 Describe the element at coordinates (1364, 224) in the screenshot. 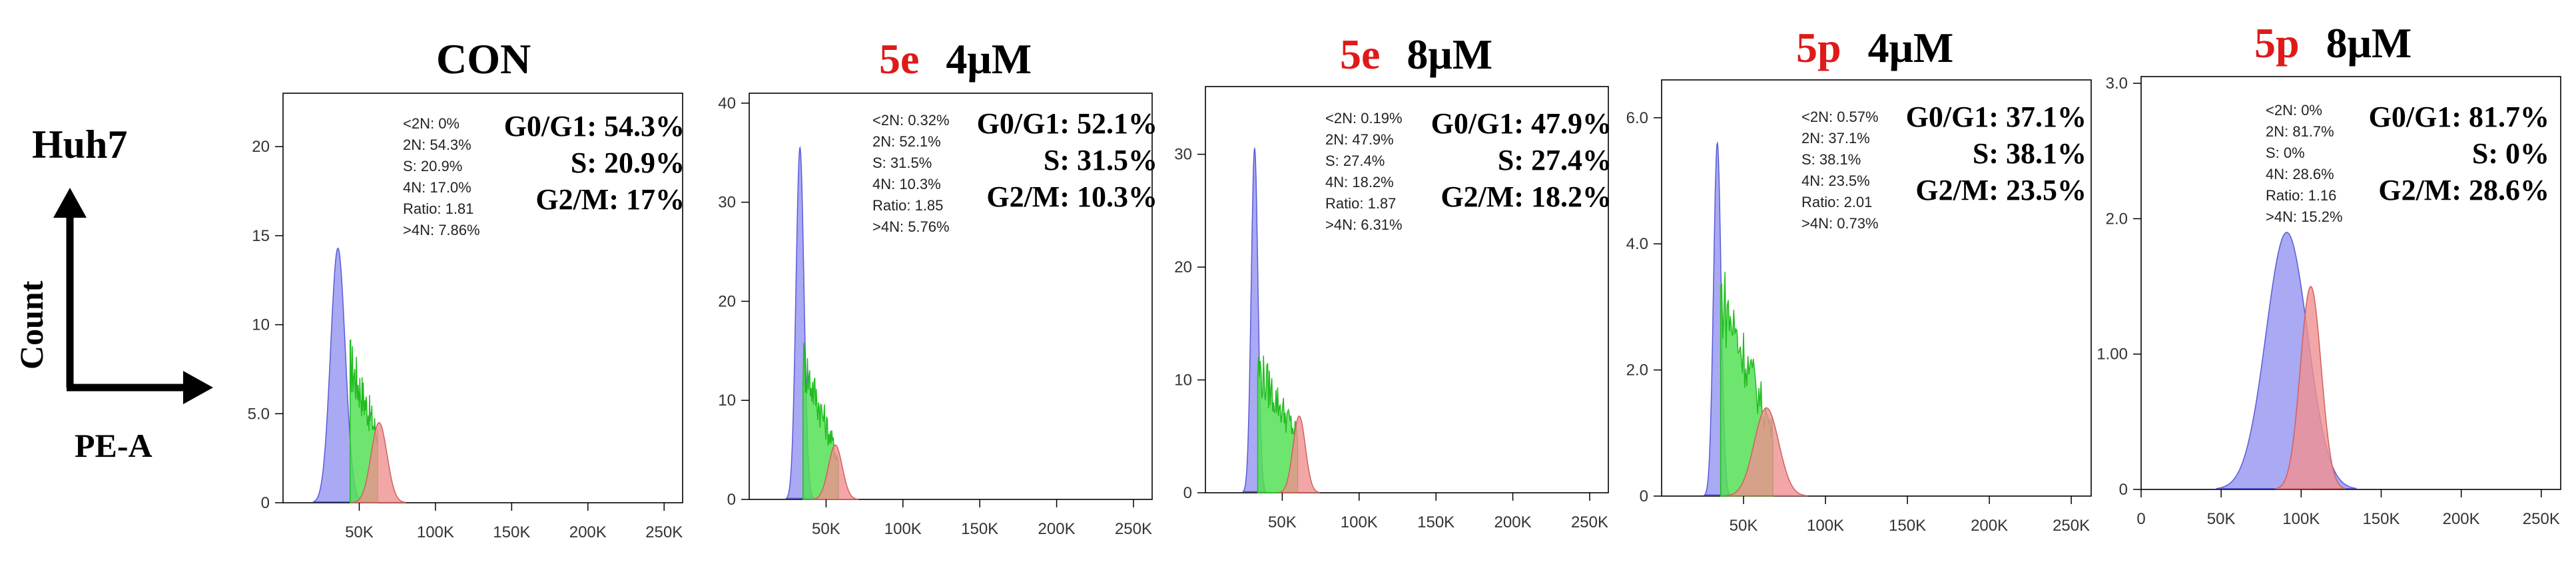

I see `gate-stat: >4N: 6.31%` at that location.